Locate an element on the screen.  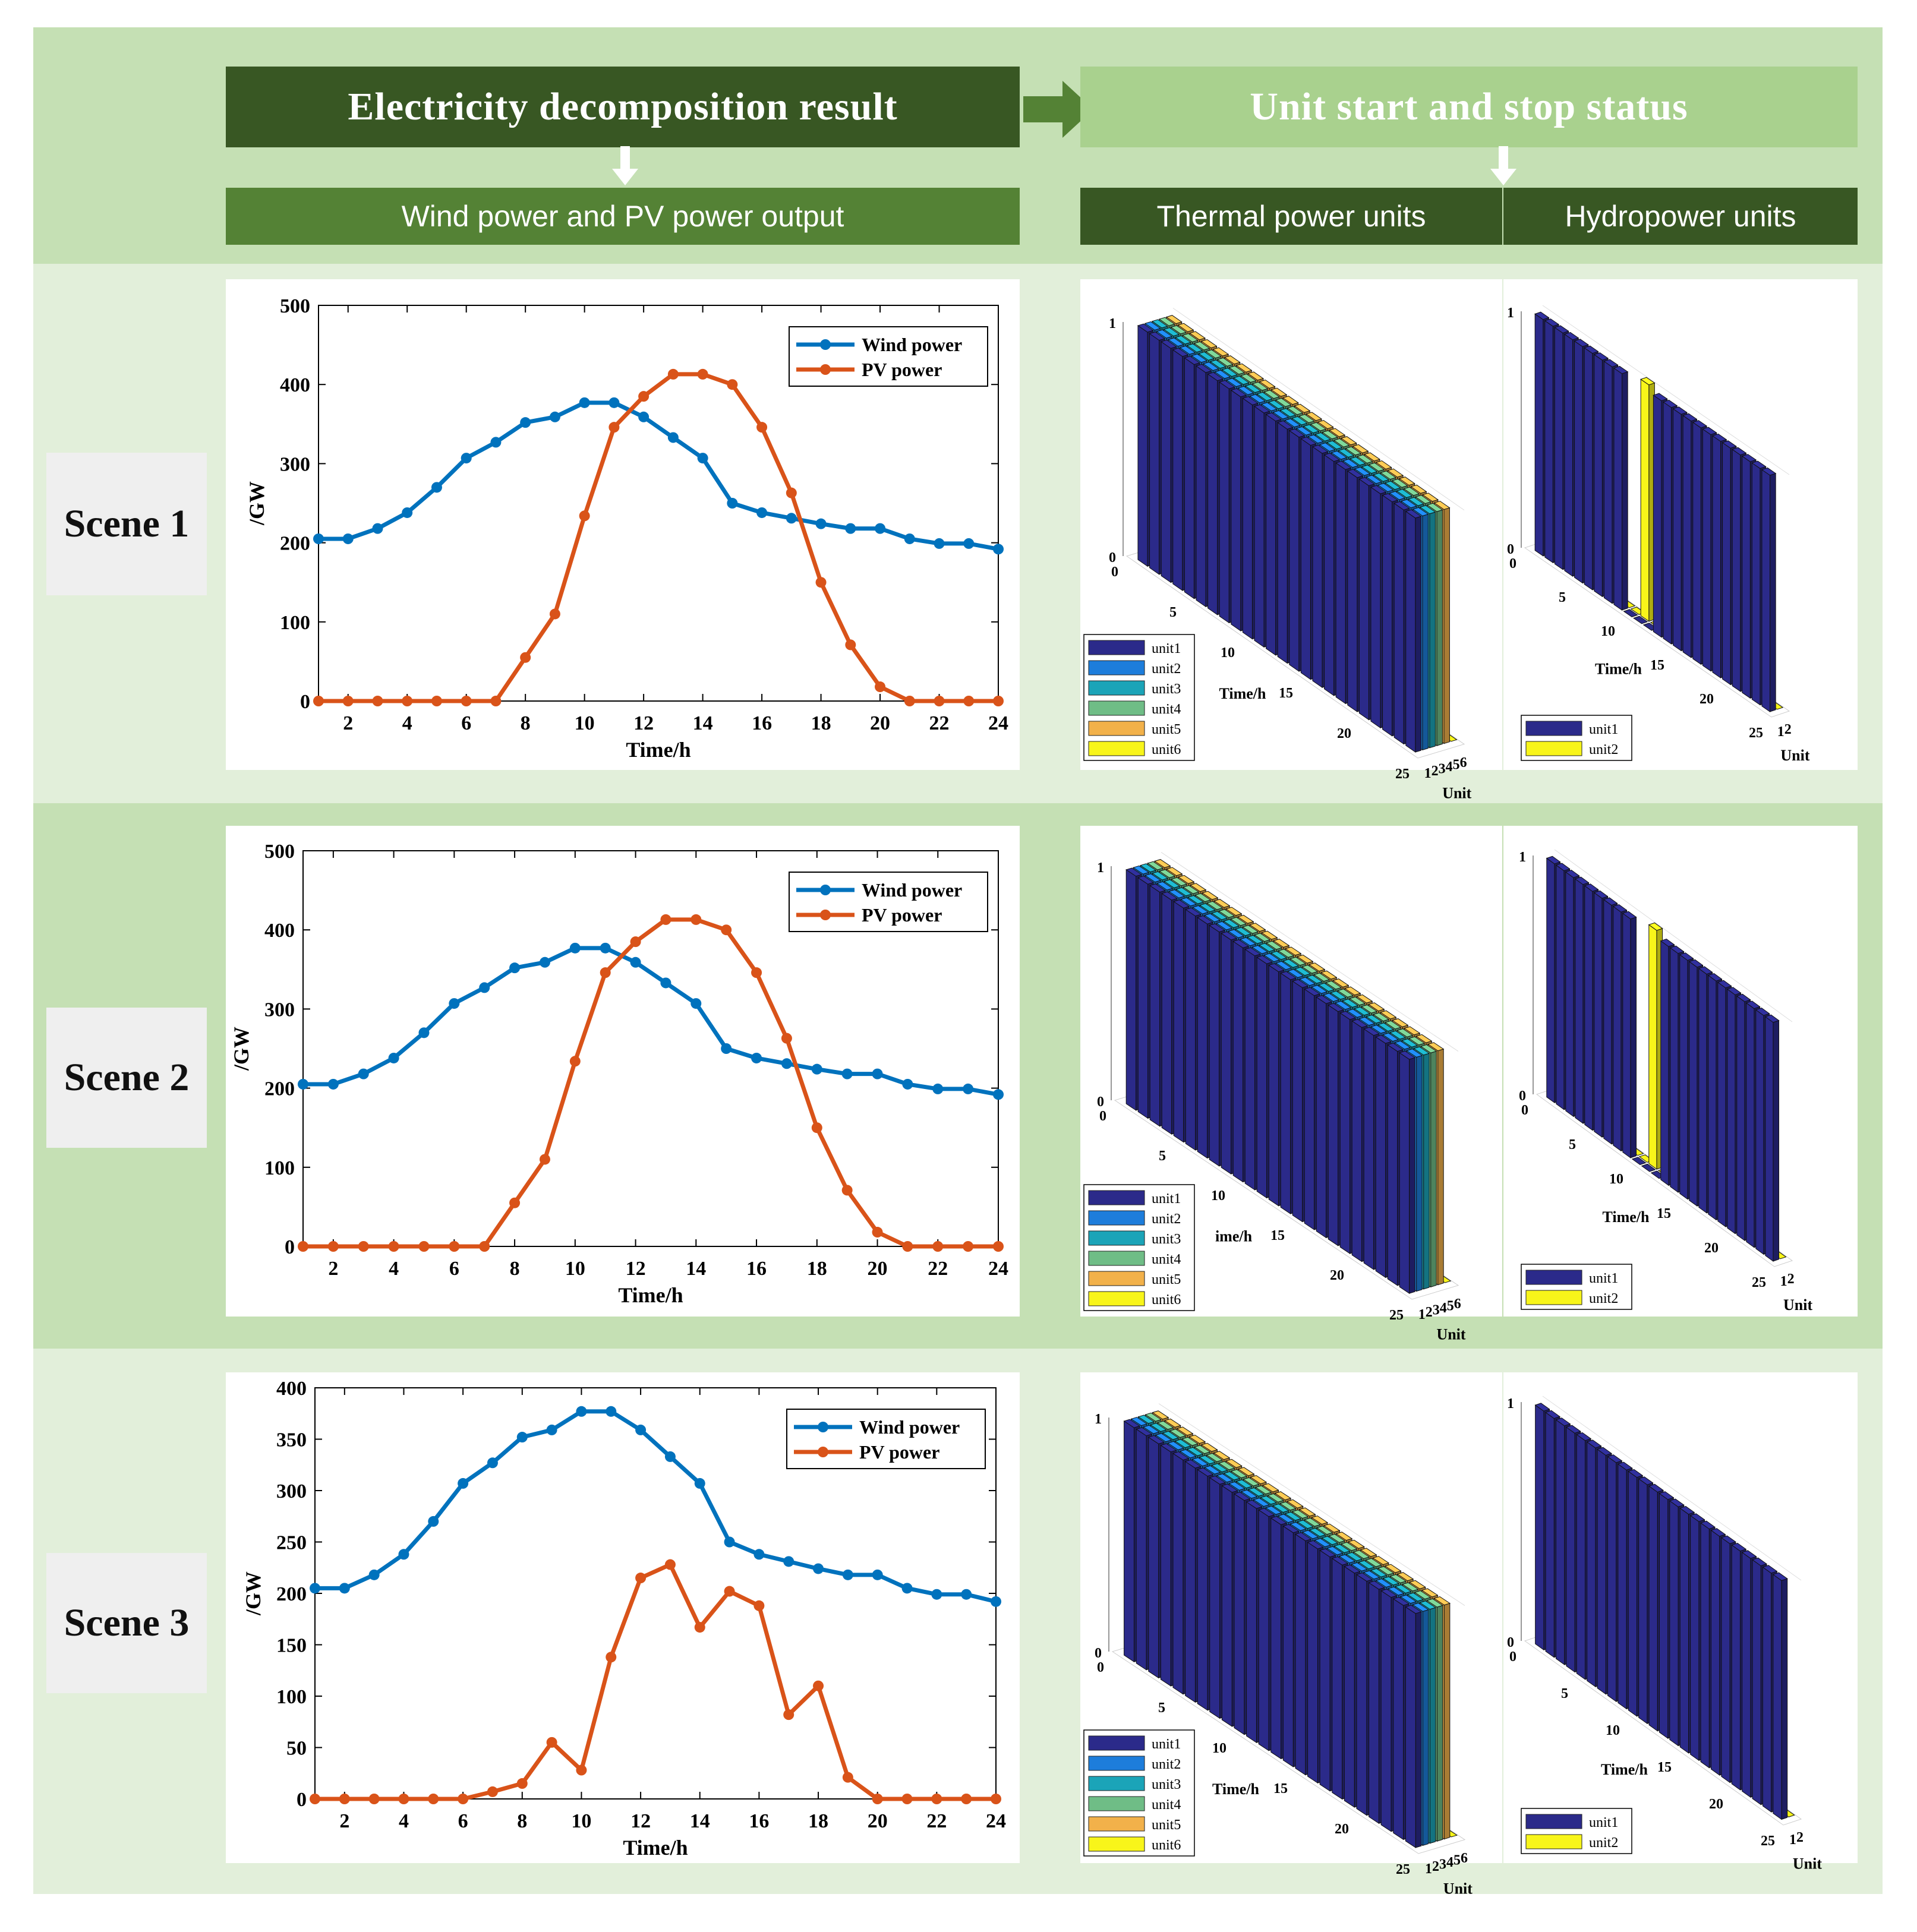
scene-3-hydro-bar-front is located at coordinates (1653, 1608).